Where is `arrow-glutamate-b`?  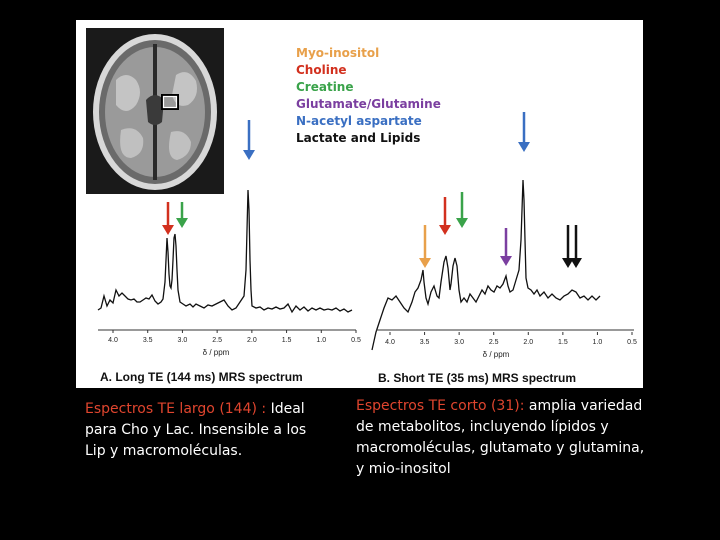
arrow-glutamate-b is located at coordinates (506, 247).